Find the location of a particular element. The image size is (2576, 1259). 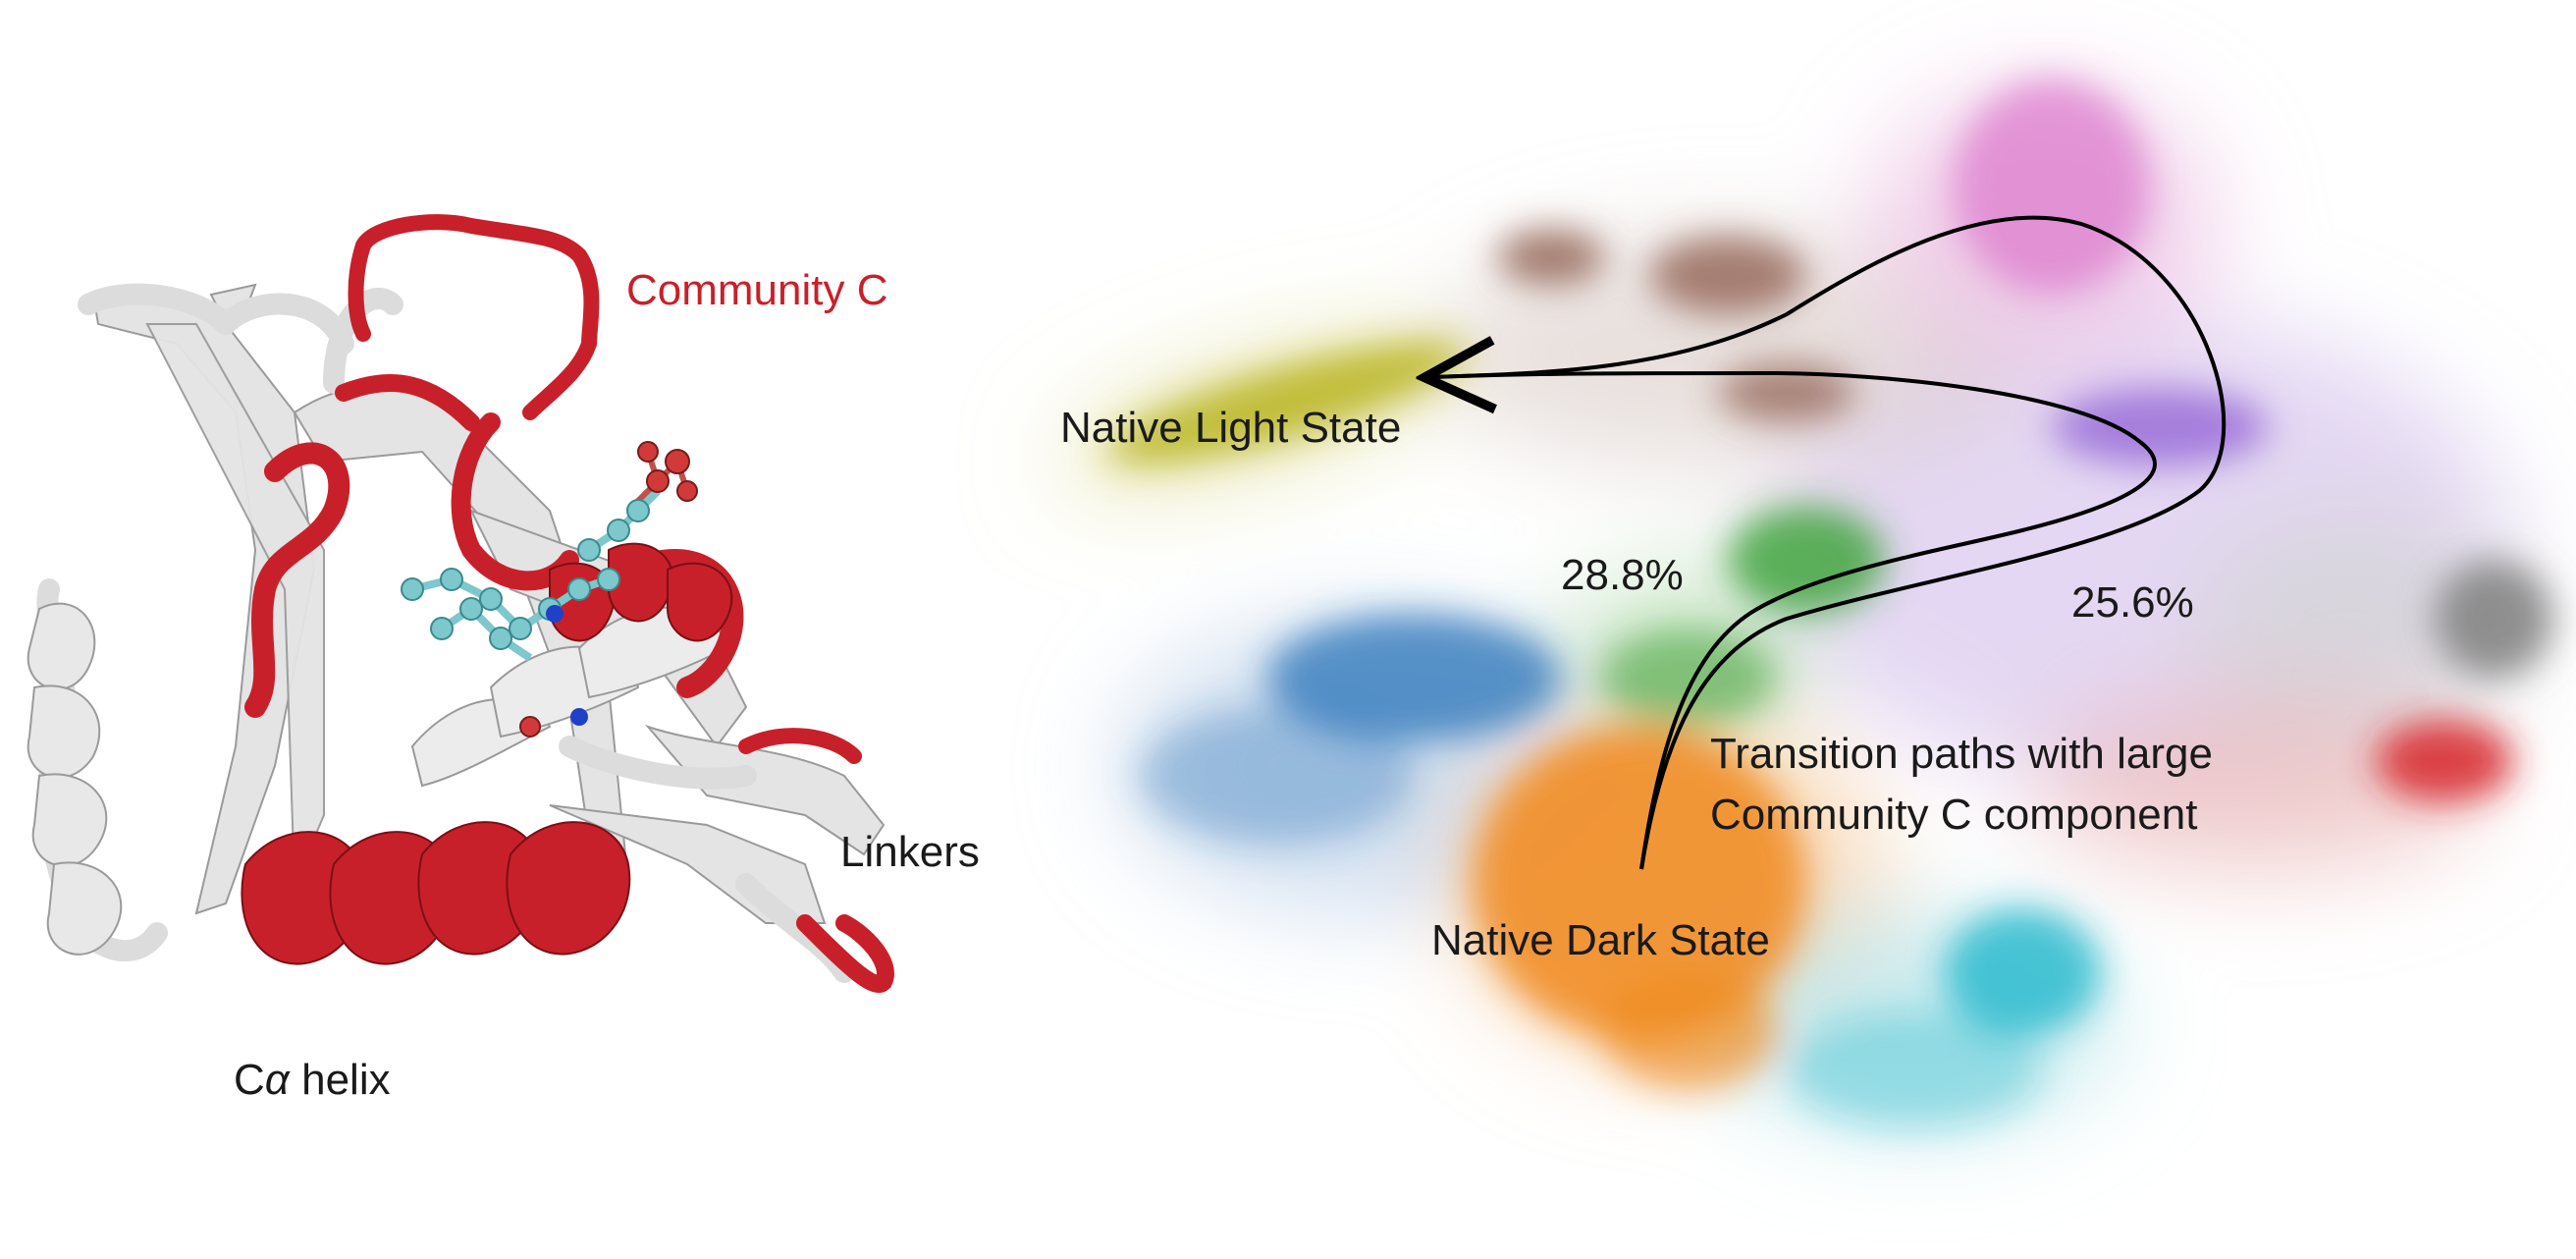

helix-label-suffix: helix is located at coordinates (340, 1080).